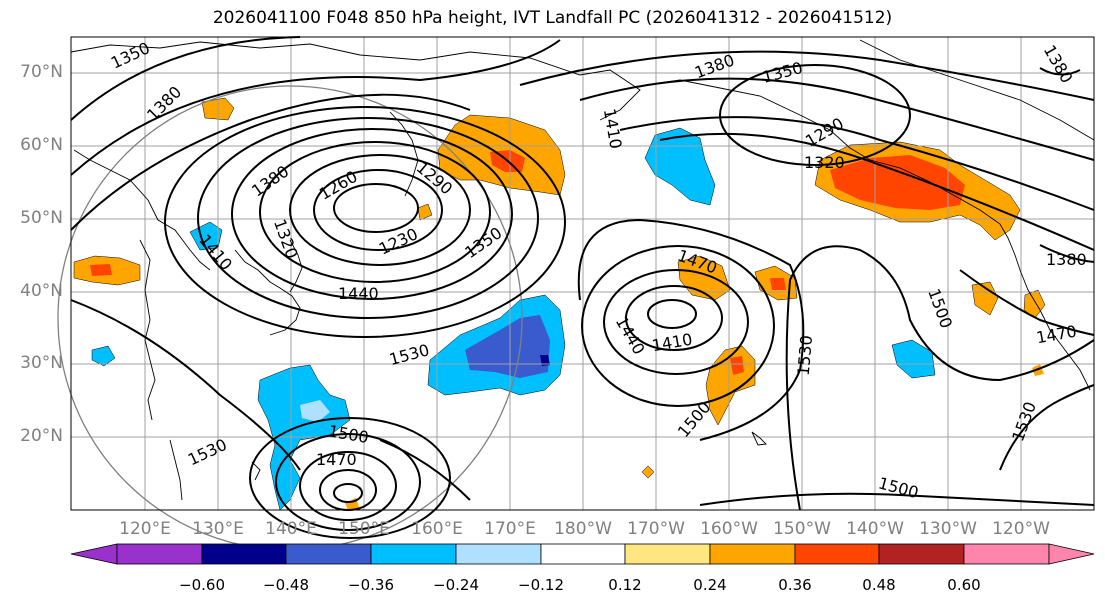 This screenshot has height=604, width=1105. What do you see at coordinates (948, 529) in the screenshot?
I see `lon-label: 130°W` at bounding box center [948, 529].